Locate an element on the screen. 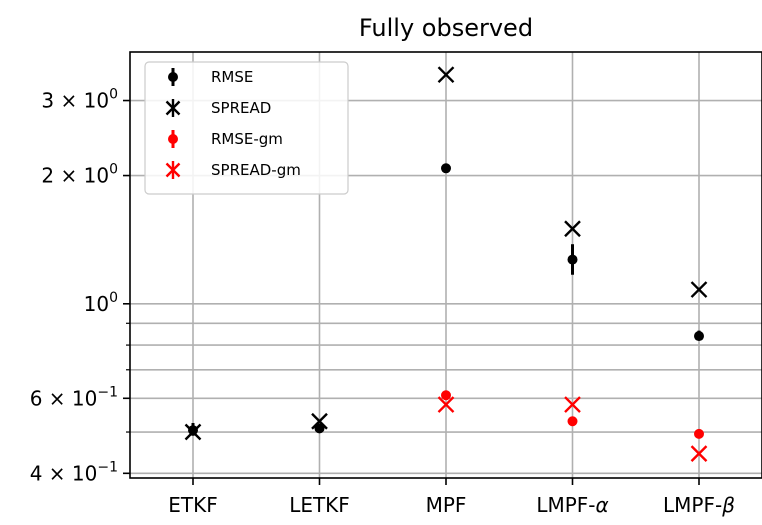  x-tick-label: LMPF-β is located at coordinates (699, 505).